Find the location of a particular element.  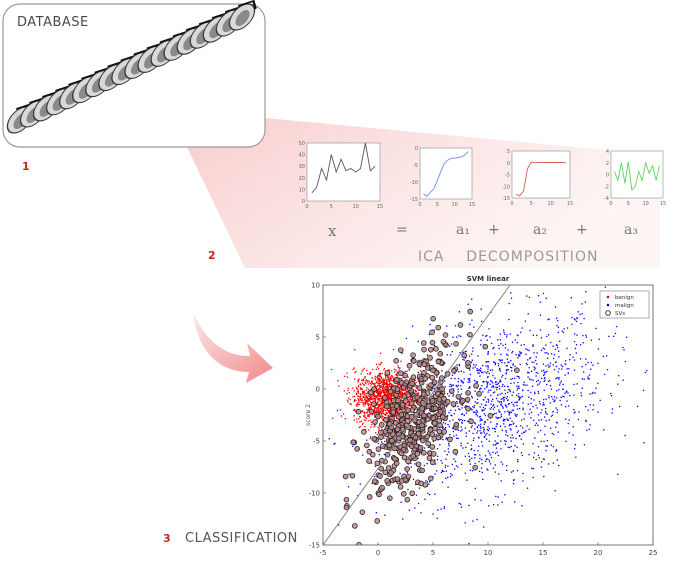

ica-x-tick-label: 10 is located at coordinates (550, 204).